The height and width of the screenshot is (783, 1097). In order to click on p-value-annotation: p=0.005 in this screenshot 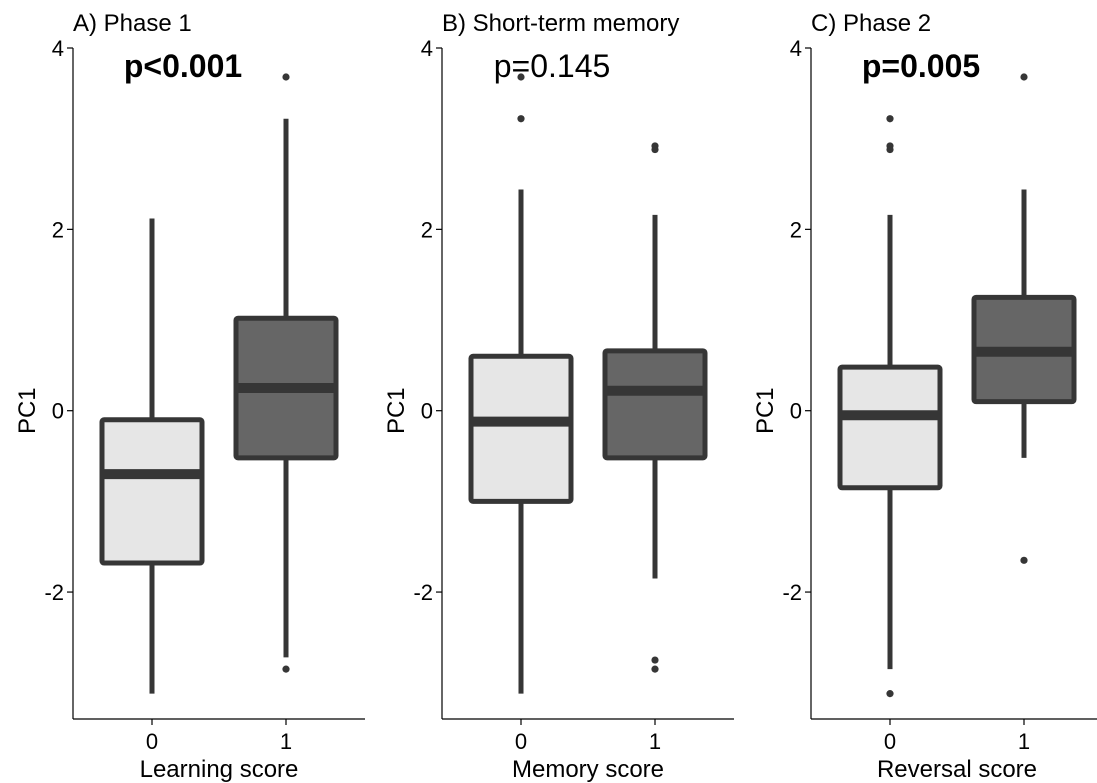, I will do `click(921, 66)`.